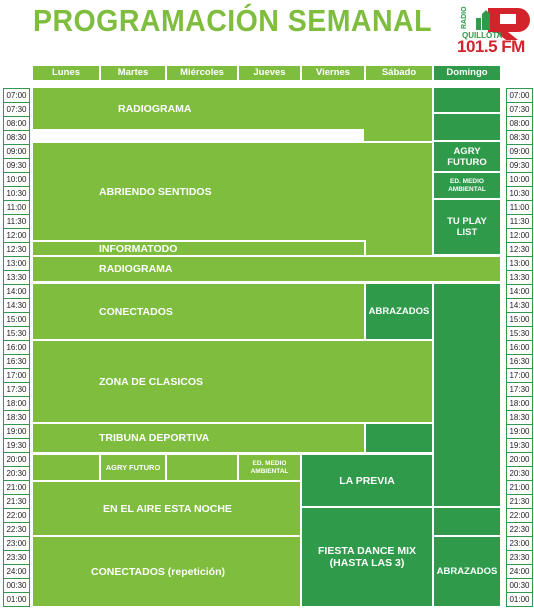 This screenshot has width=534, height=608. Describe the element at coordinates (198, 438) in the screenshot. I see `program-tribuna-deportiva: TRIBUNA DEPORTIVA` at that location.